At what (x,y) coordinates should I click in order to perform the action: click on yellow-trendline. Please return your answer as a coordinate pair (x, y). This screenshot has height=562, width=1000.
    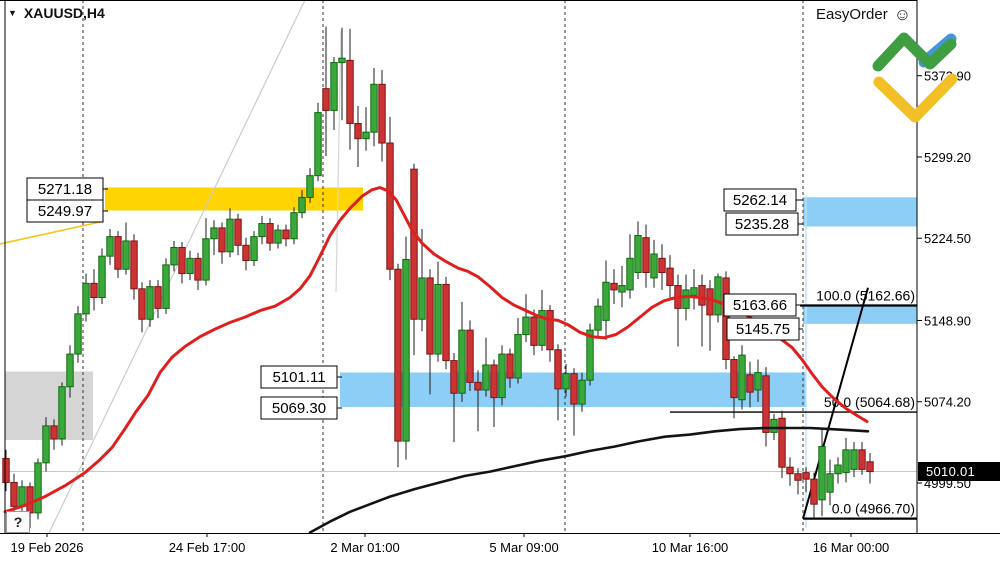
    Looking at the image, I should click on (50, 233).